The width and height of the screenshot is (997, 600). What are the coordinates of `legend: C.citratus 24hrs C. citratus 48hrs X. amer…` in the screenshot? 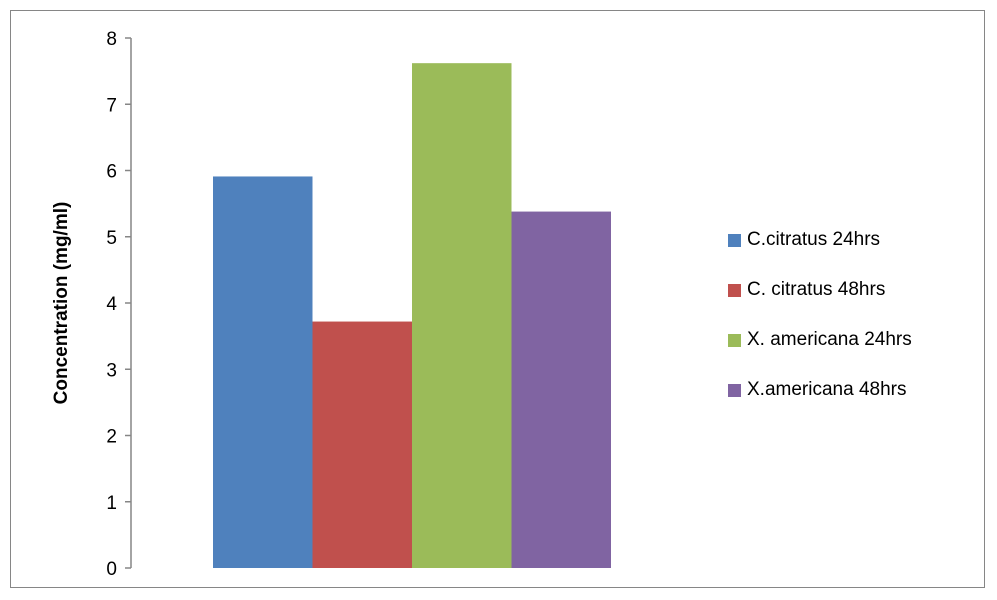 It's located at (820, 315).